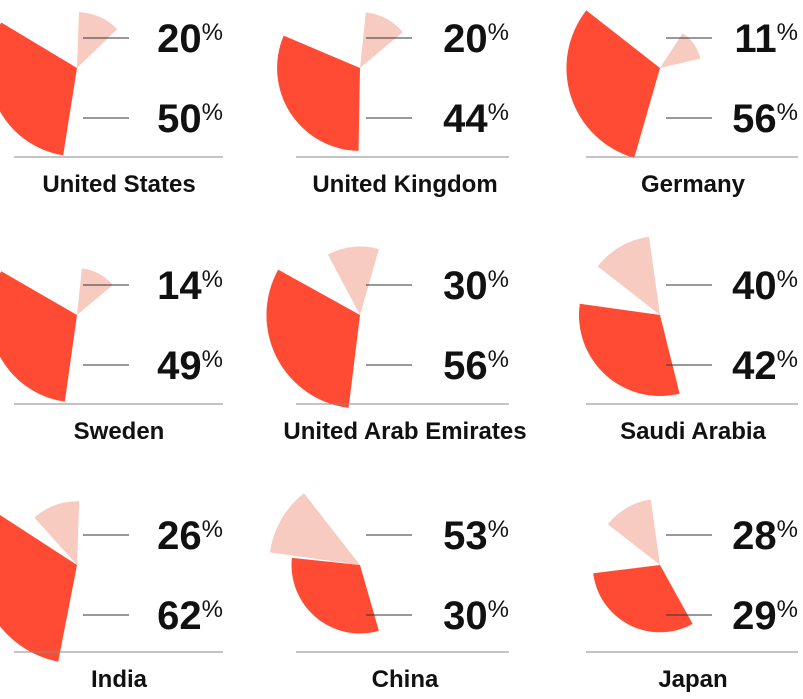 The height and width of the screenshot is (699, 803). Describe the element at coordinates (111, 597) in the screenshot. I see `country-panel: 26% 62% India` at that location.